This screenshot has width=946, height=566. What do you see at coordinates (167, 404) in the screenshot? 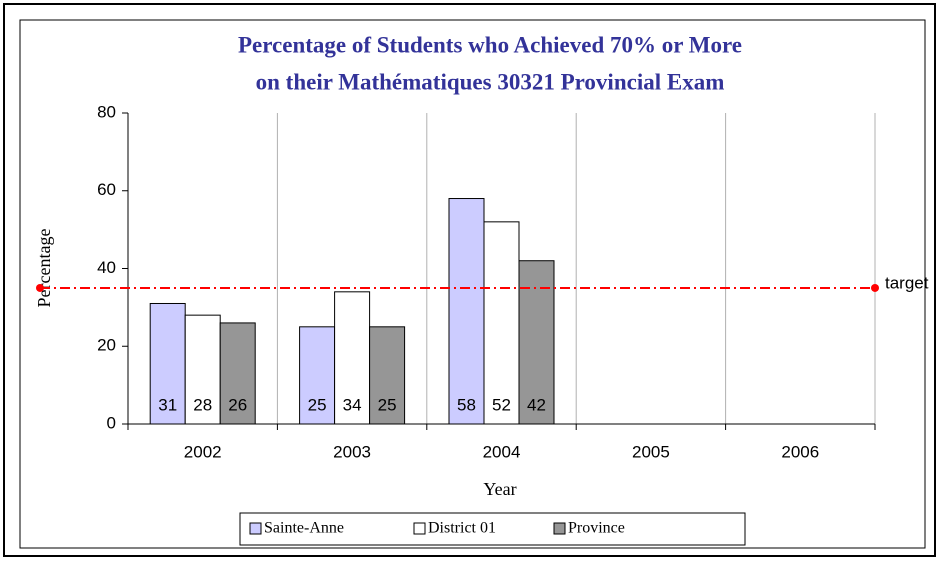
I see `data-label: 31` at bounding box center [167, 404].